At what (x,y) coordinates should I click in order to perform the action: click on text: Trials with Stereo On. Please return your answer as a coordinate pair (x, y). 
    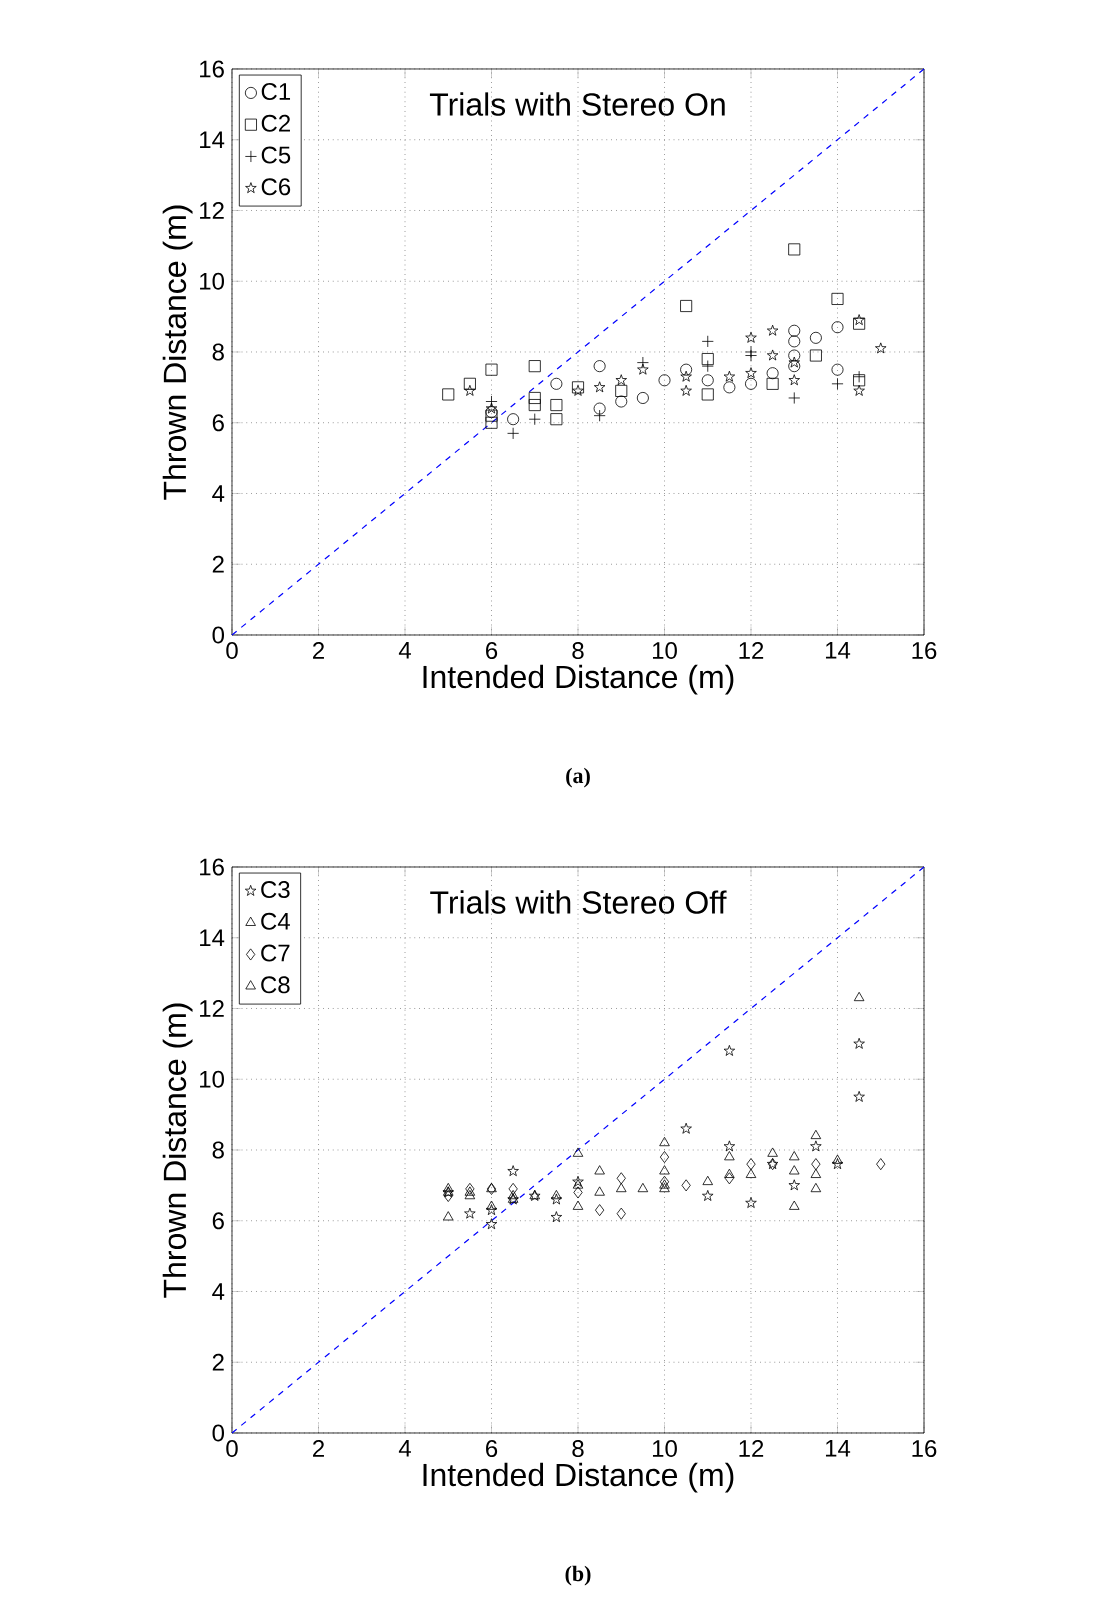
    Looking at the image, I should click on (577, 104).